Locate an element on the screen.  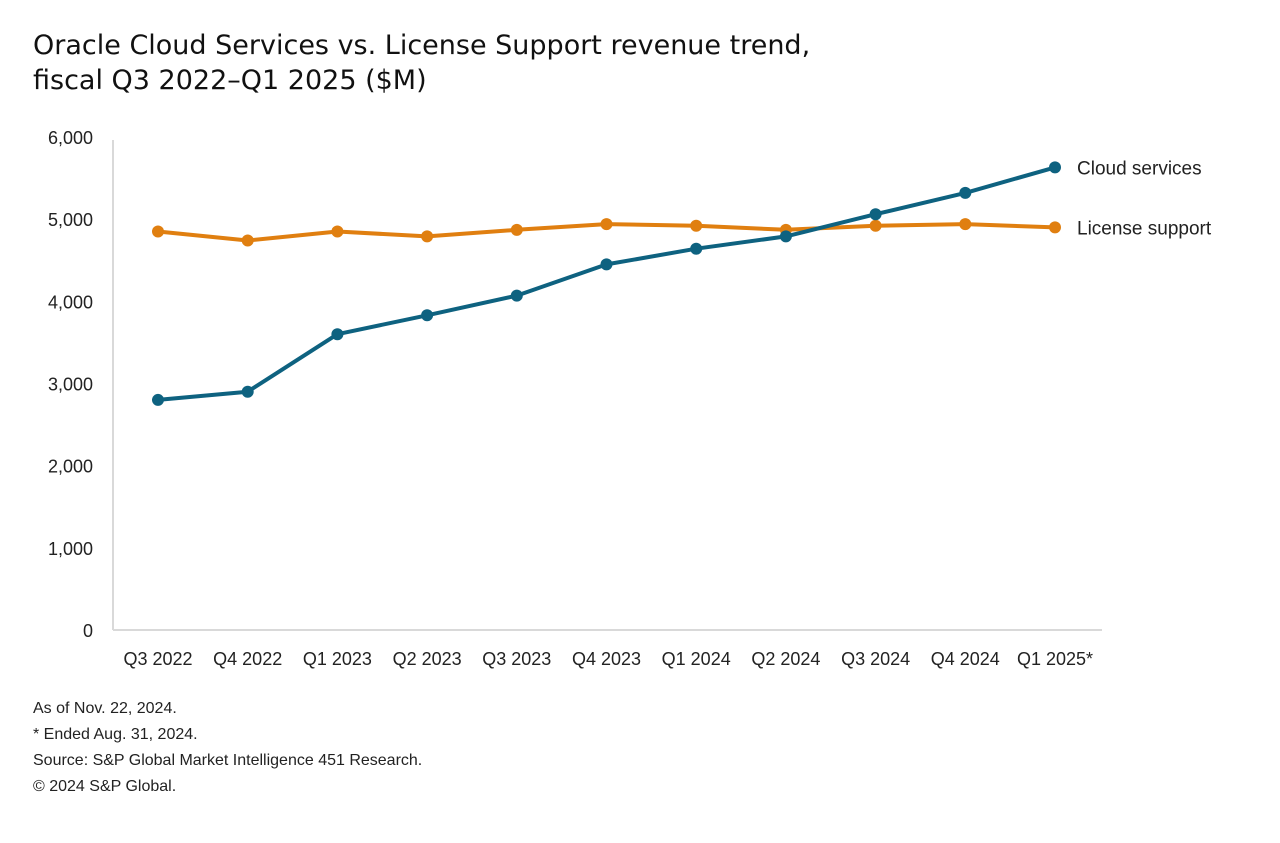
y-tick-label: 1,000 is located at coordinates (70, 549).